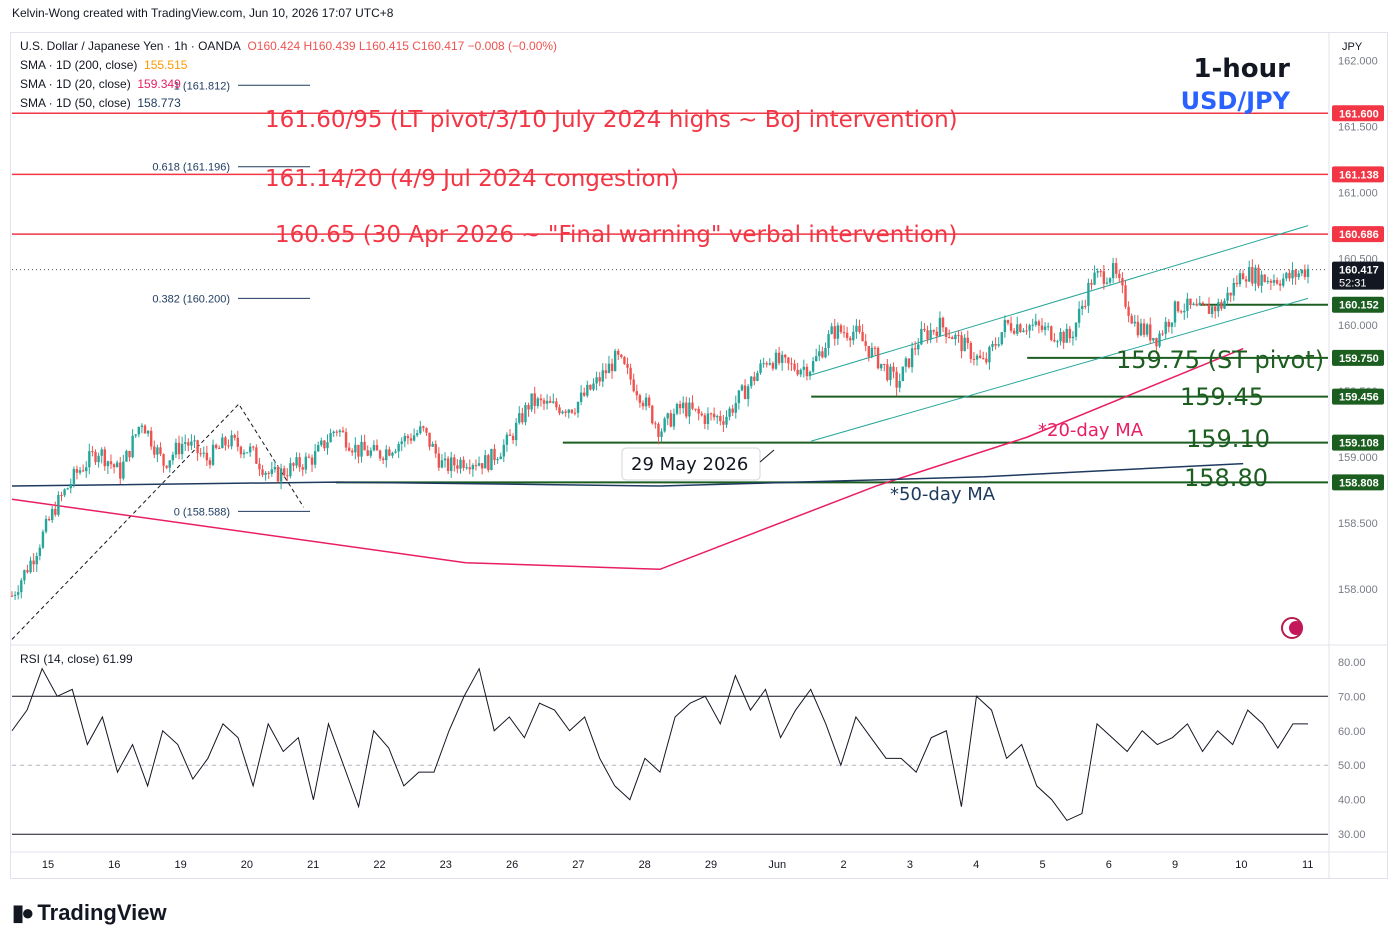 The image size is (1400, 945). I want to click on time-axis-tick: 23, so click(446, 865).